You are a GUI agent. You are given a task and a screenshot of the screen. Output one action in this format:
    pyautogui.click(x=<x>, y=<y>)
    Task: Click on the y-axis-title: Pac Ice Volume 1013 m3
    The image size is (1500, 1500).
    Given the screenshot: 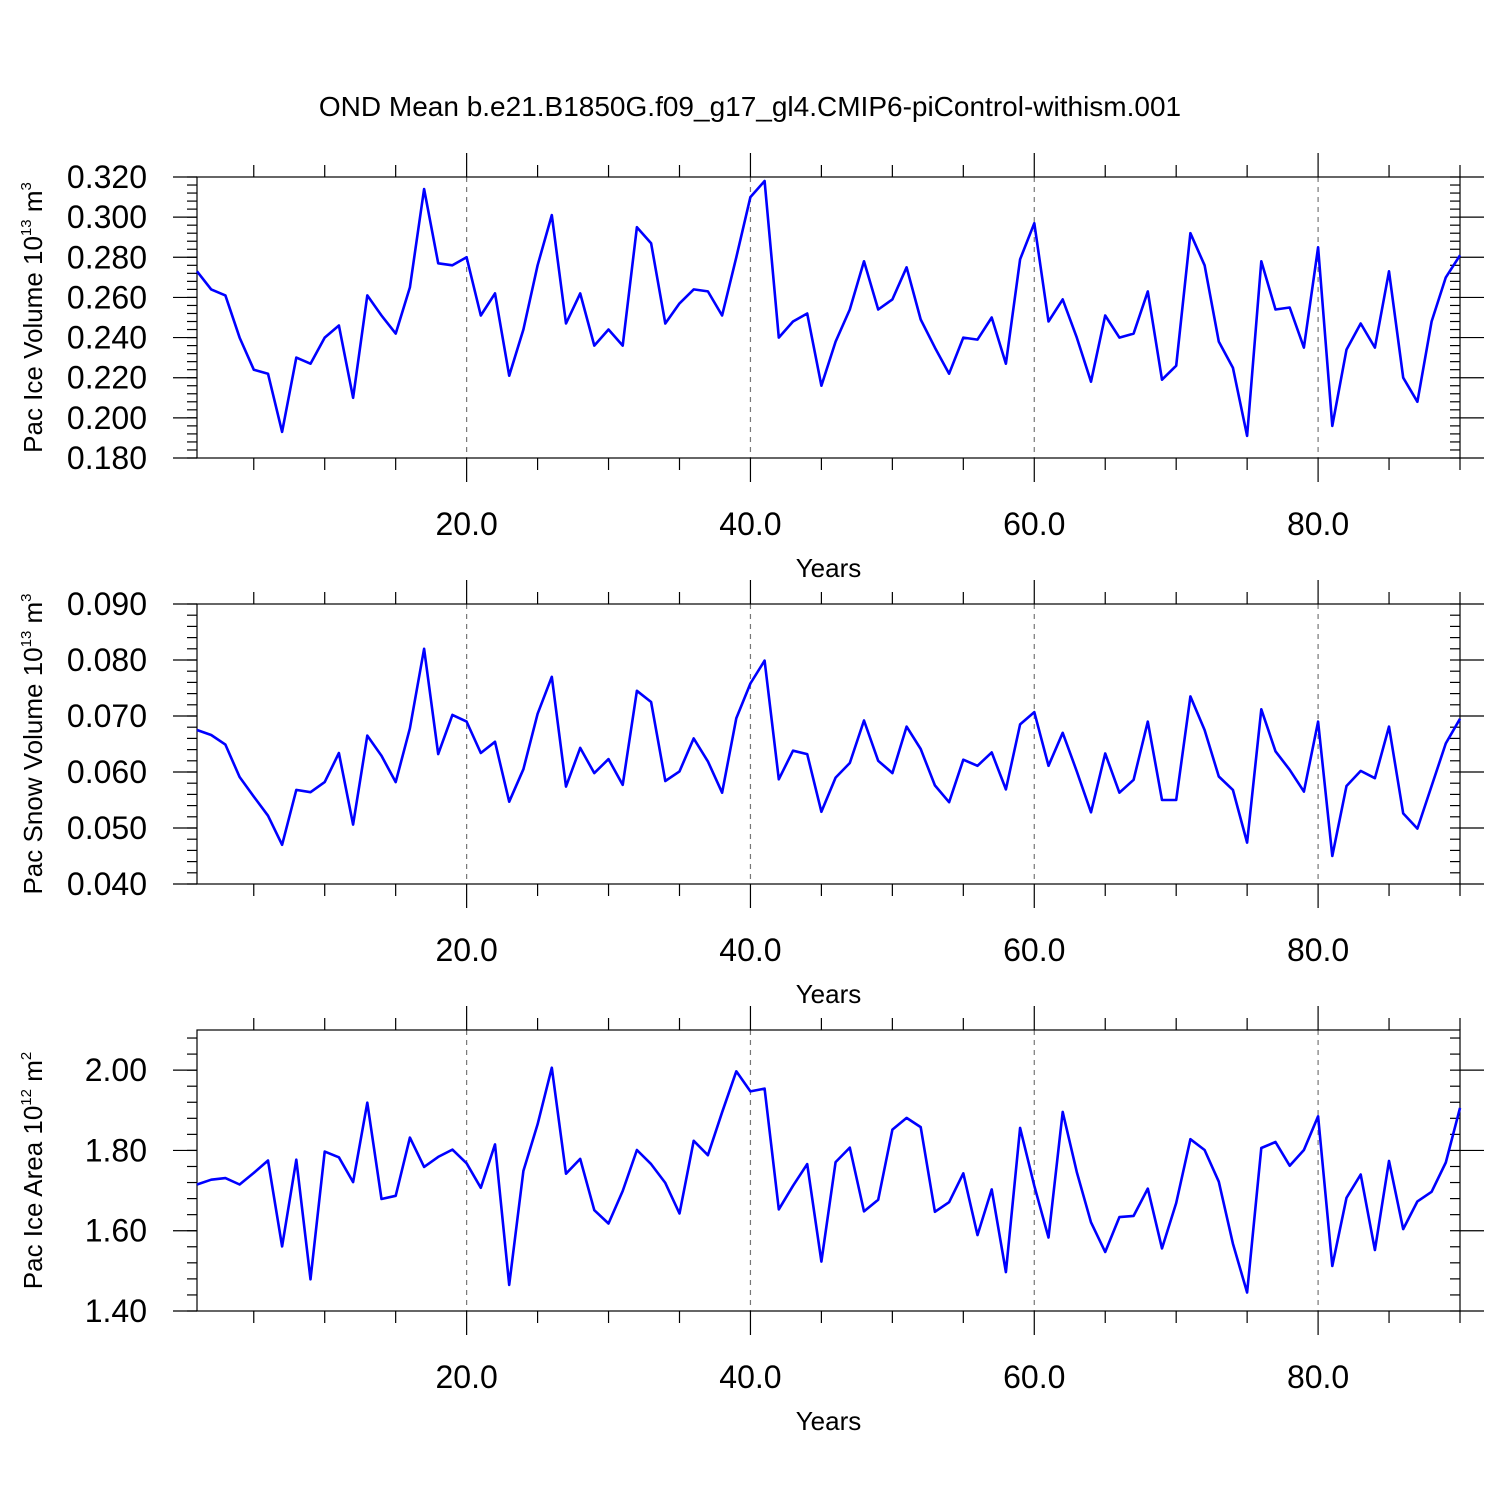 What is the action you would take?
    pyautogui.click(x=33, y=317)
    